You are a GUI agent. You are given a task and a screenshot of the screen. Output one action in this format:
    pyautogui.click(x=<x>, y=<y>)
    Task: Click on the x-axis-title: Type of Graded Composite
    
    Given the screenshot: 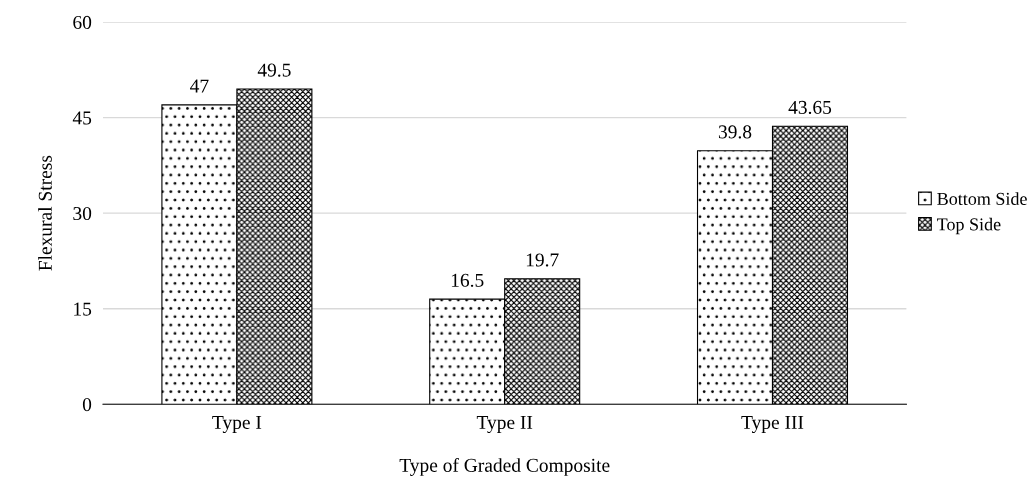 What is the action you would take?
    pyautogui.click(x=504, y=466)
    